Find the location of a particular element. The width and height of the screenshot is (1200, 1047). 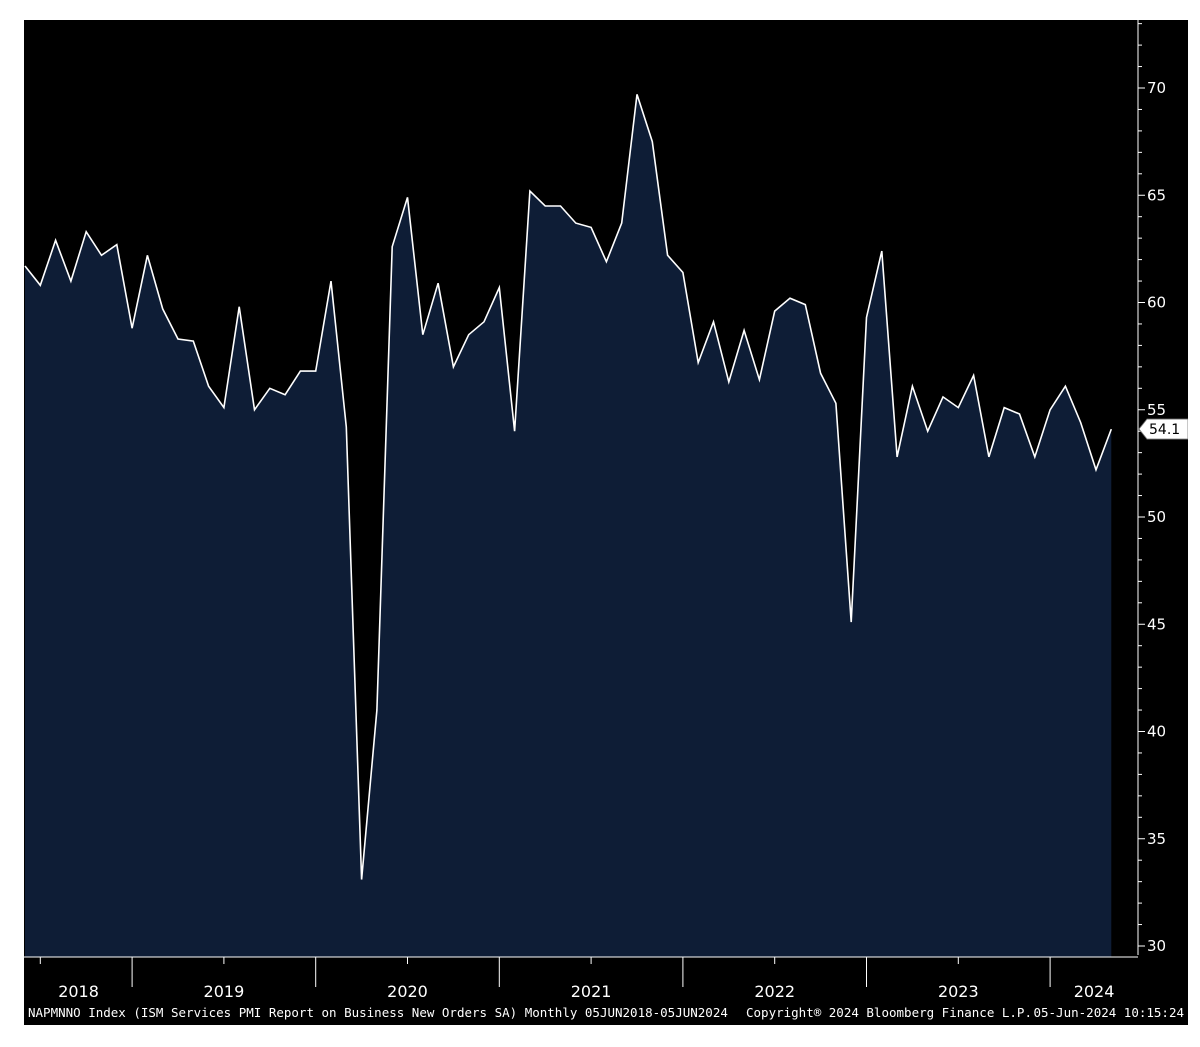

y-tick-label: 35 is located at coordinates (1156, 839).